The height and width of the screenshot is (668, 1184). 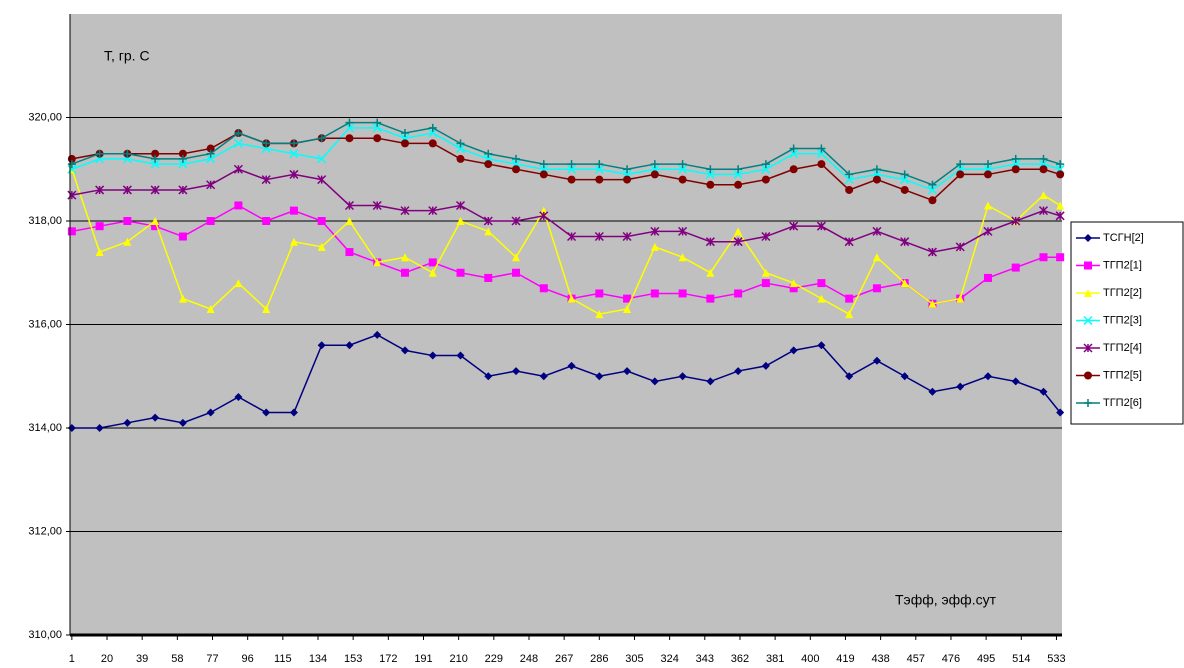 What do you see at coordinates (107, 659) in the screenshot?
I see `x-tick-label: 20` at bounding box center [107, 659].